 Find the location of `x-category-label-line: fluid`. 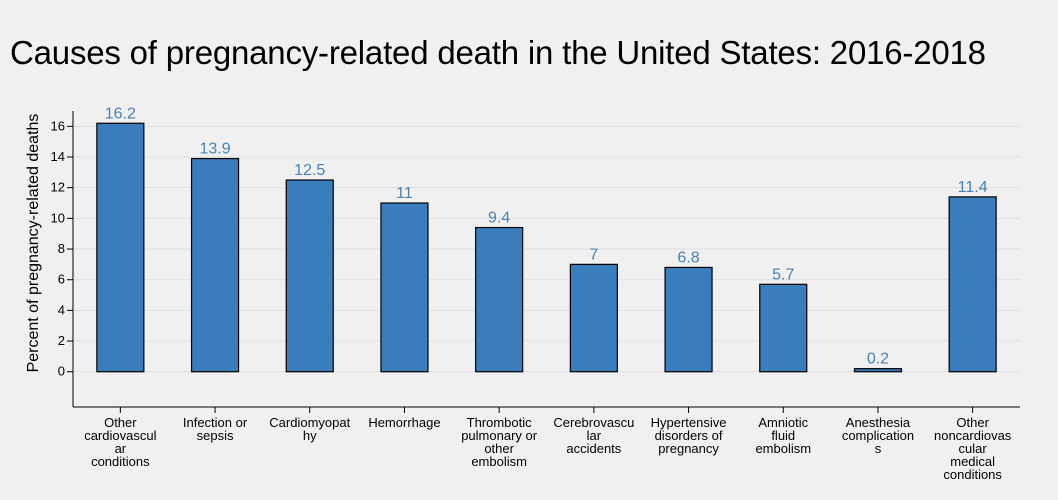

x-category-label-line: fluid is located at coordinates (783, 435).